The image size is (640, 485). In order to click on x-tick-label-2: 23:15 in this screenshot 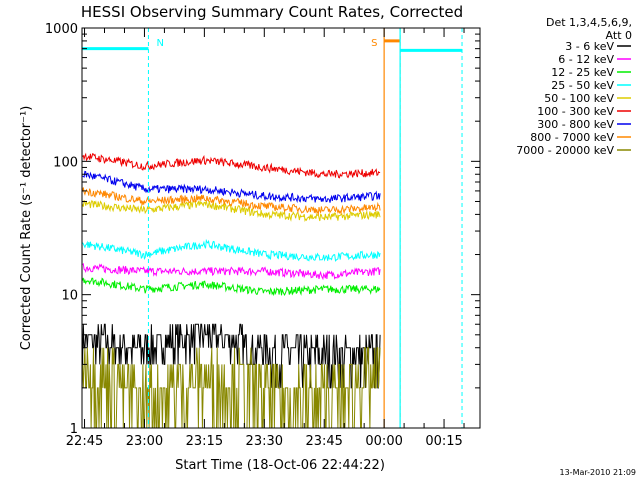, I will do `click(204, 441)`.